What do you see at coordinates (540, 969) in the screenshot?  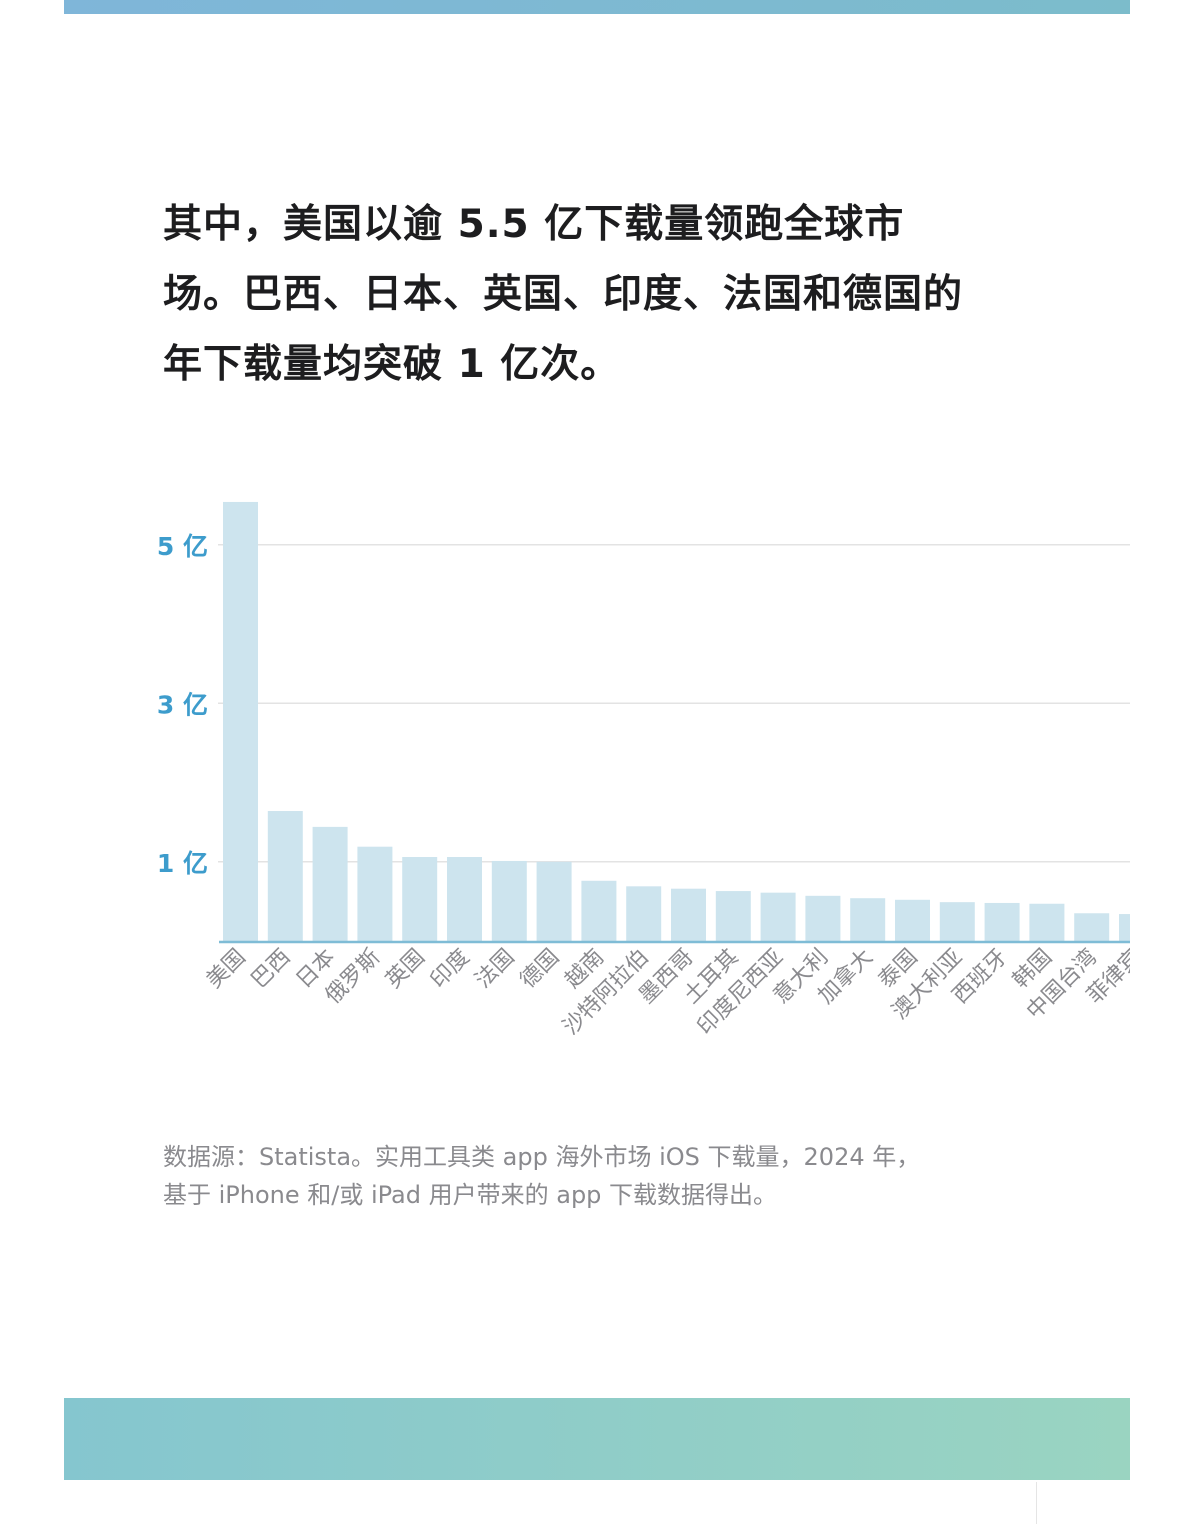 I see `x-tick-label: 德国` at bounding box center [540, 969].